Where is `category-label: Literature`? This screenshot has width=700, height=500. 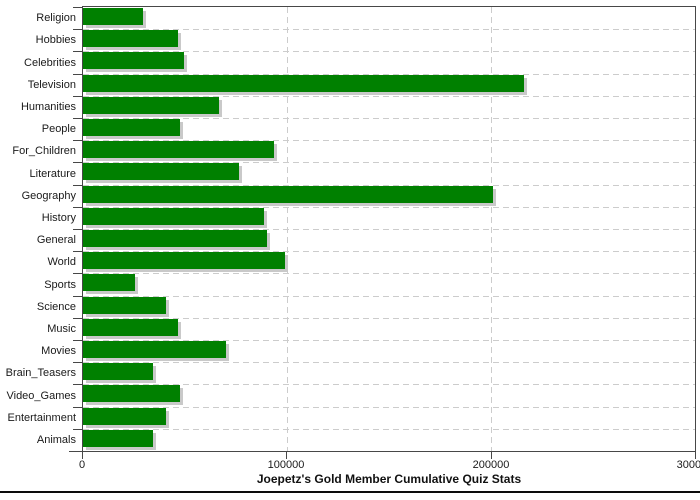 category-label: Literature is located at coordinates (52, 173).